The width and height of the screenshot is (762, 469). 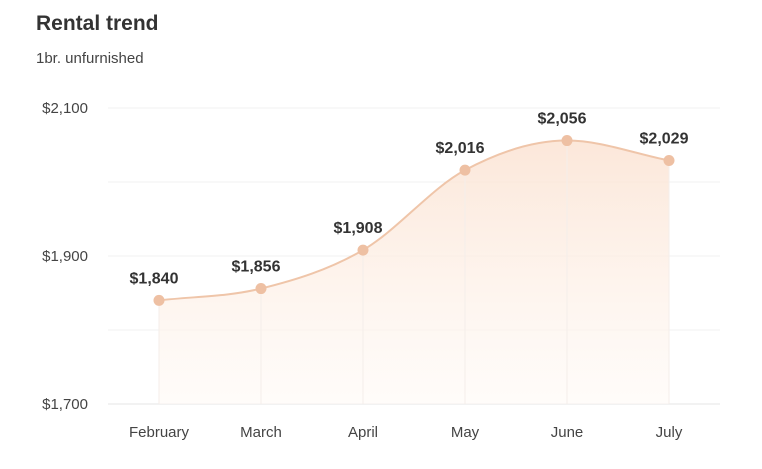 What do you see at coordinates (90, 58) in the screenshot?
I see `chart-subtitle: 1br. unfurnished` at bounding box center [90, 58].